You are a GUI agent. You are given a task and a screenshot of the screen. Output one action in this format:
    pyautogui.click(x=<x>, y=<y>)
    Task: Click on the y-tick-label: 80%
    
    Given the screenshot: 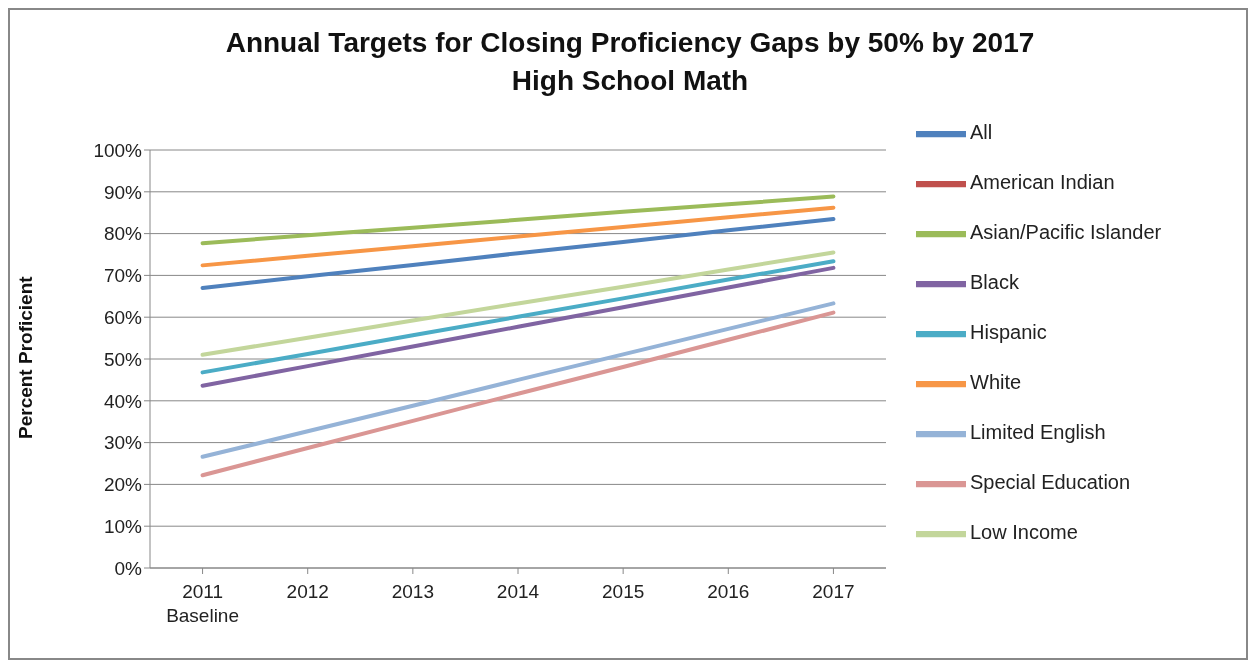 What is the action you would take?
    pyautogui.click(x=123, y=234)
    